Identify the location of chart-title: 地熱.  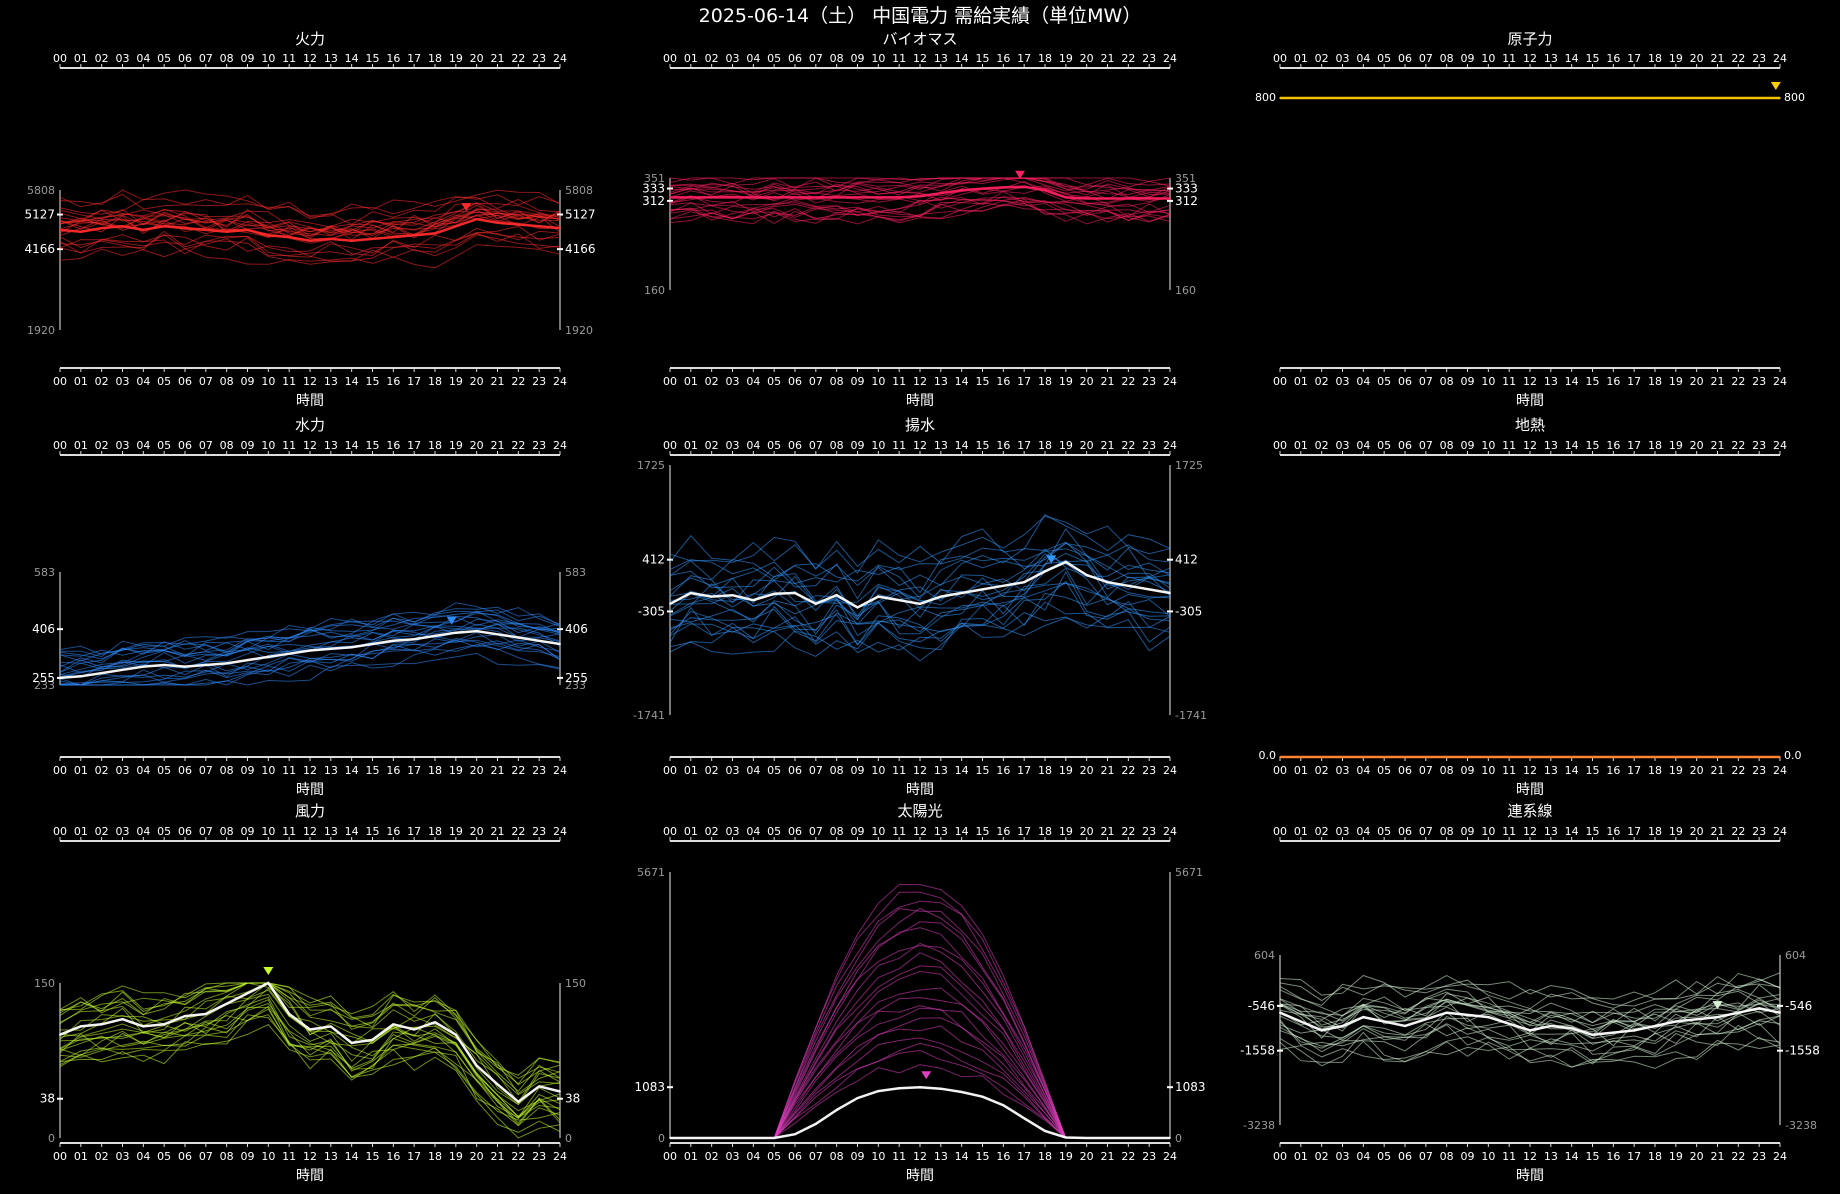
(1530, 425).